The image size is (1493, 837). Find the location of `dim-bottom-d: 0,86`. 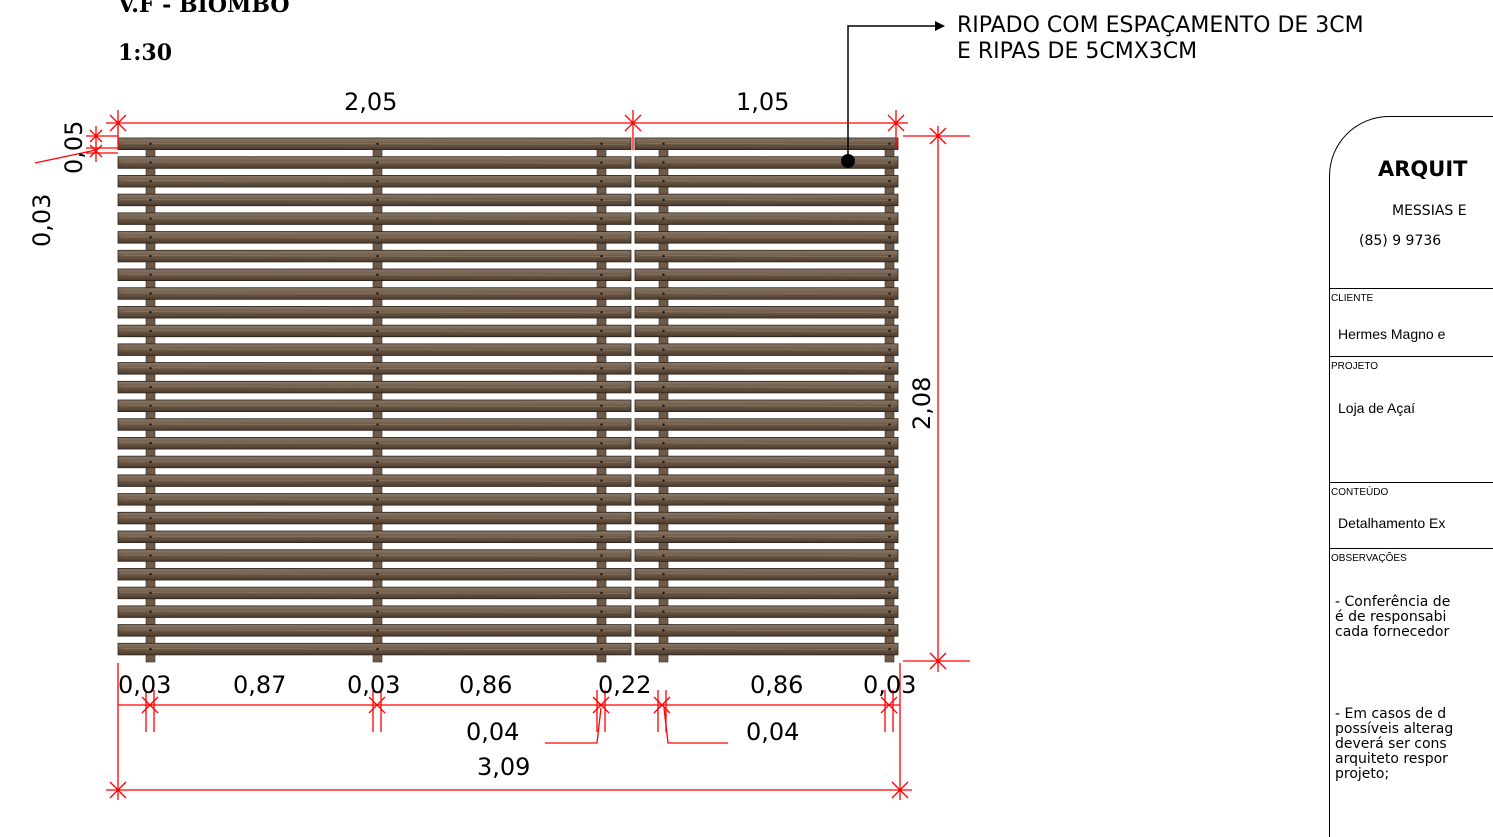

dim-bottom-d: 0,86 is located at coordinates (485, 685).